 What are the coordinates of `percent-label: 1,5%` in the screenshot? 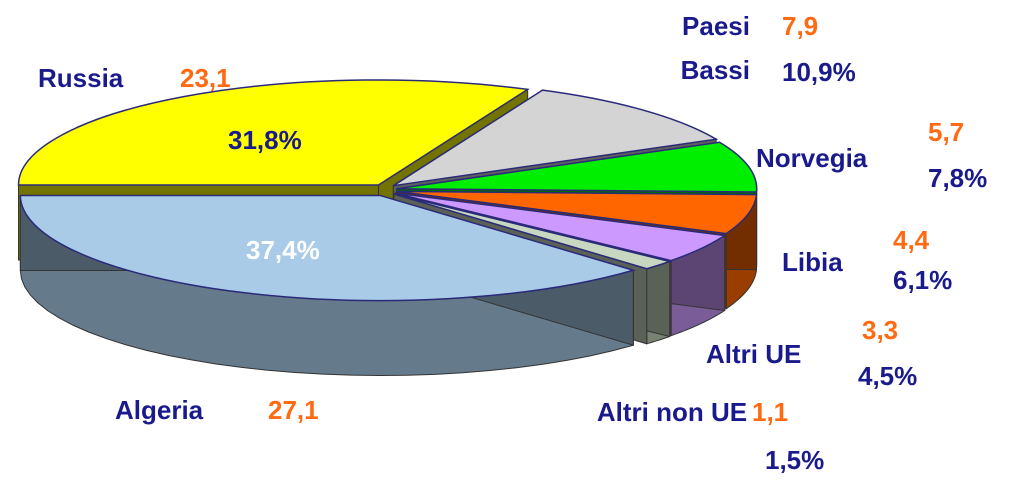 It's located at (795, 460).